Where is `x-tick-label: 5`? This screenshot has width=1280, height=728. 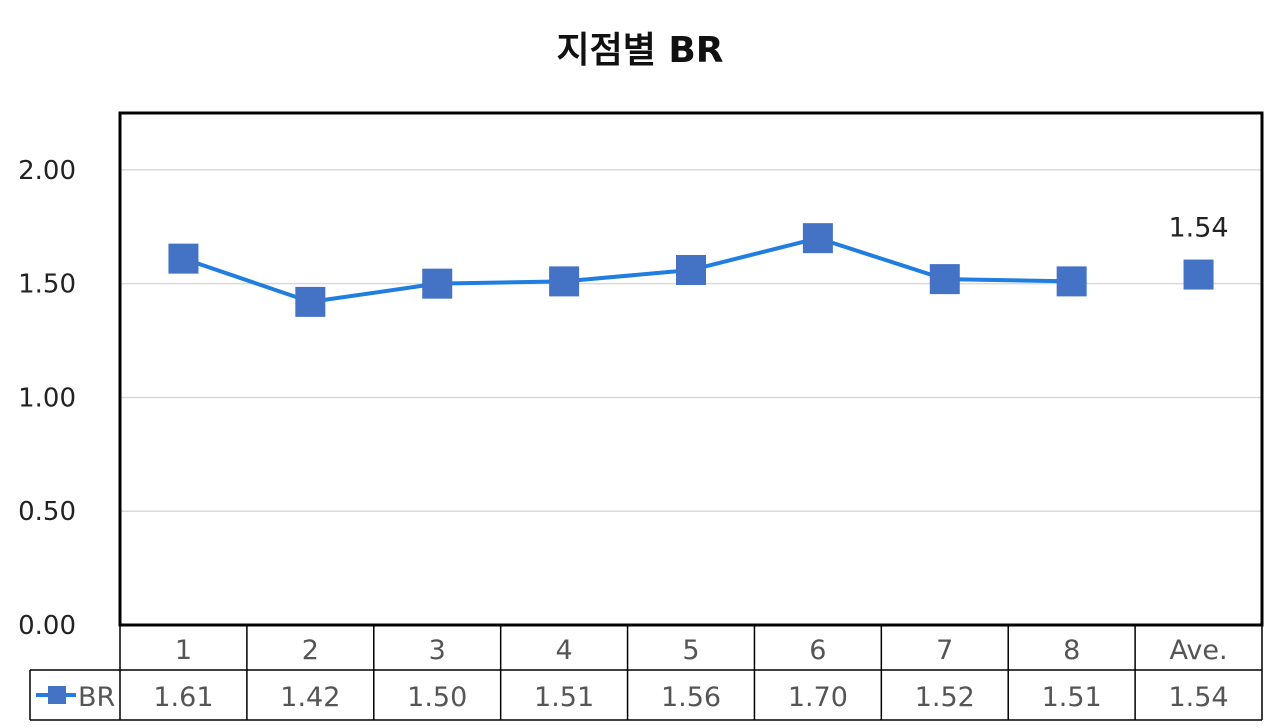
x-tick-label: 5 is located at coordinates (690, 650).